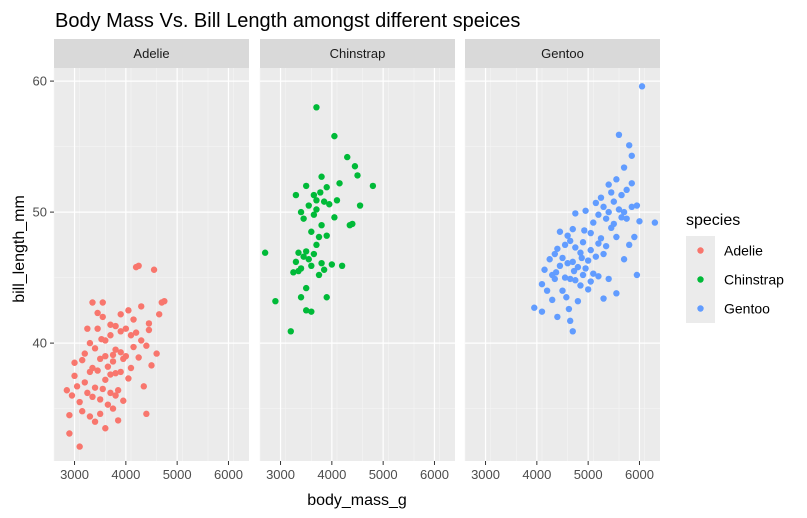 The width and height of the screenshot is (807, 518). I want to click on x-tick-label: 5000, so click(588, 474).